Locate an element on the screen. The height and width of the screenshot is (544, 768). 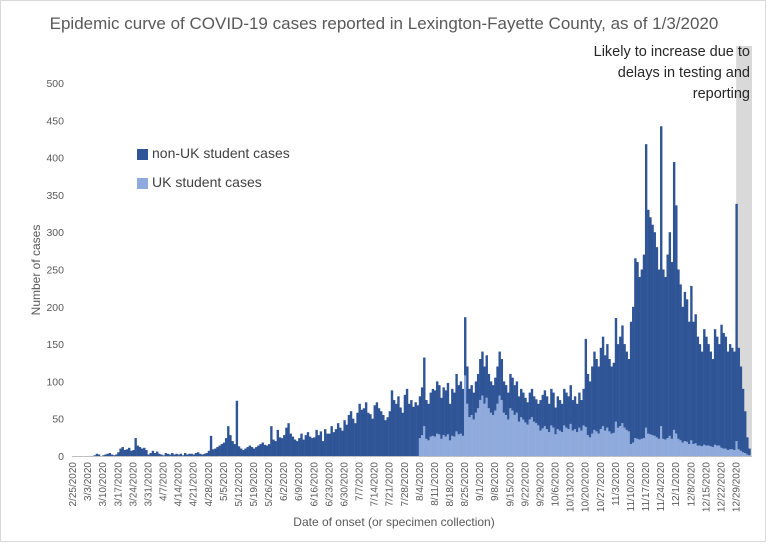
x-tick-label: 8/4/2020 is located at coordinates (420, 481).